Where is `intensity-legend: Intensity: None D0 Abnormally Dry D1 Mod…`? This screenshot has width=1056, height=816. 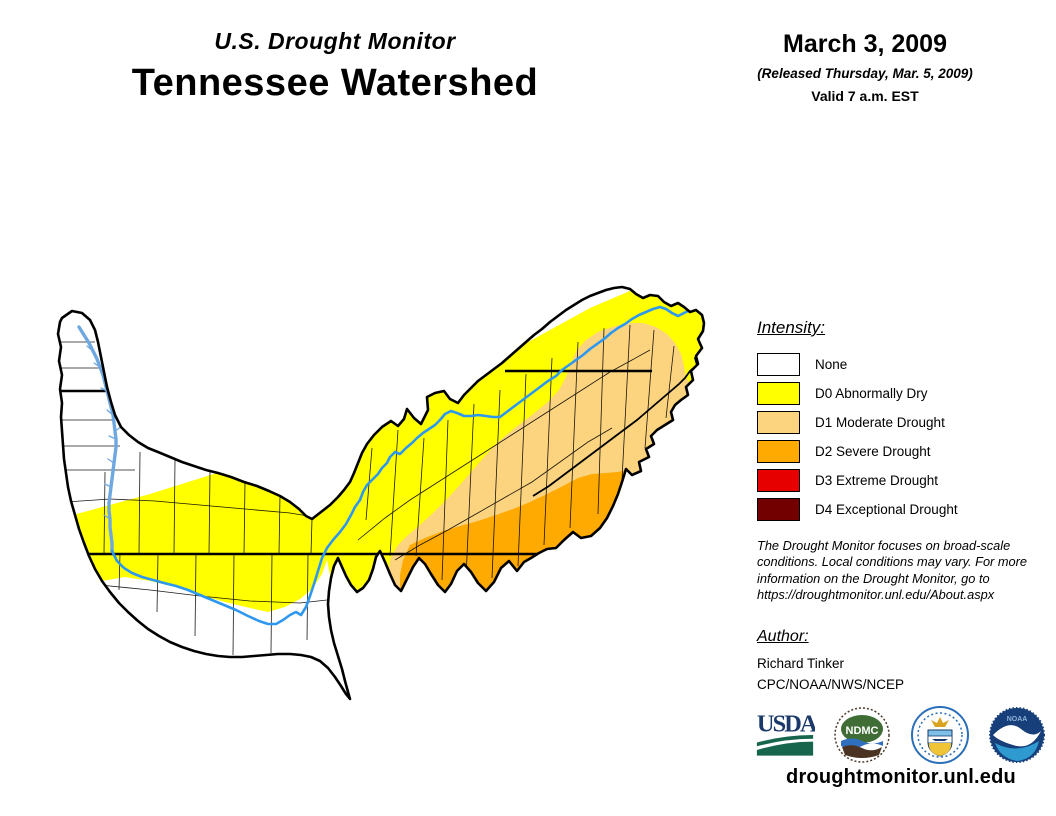 intensity-legend: Intensity: None D0 Abnormally Dry D1 Mod… is located at coordinates (897, 421).